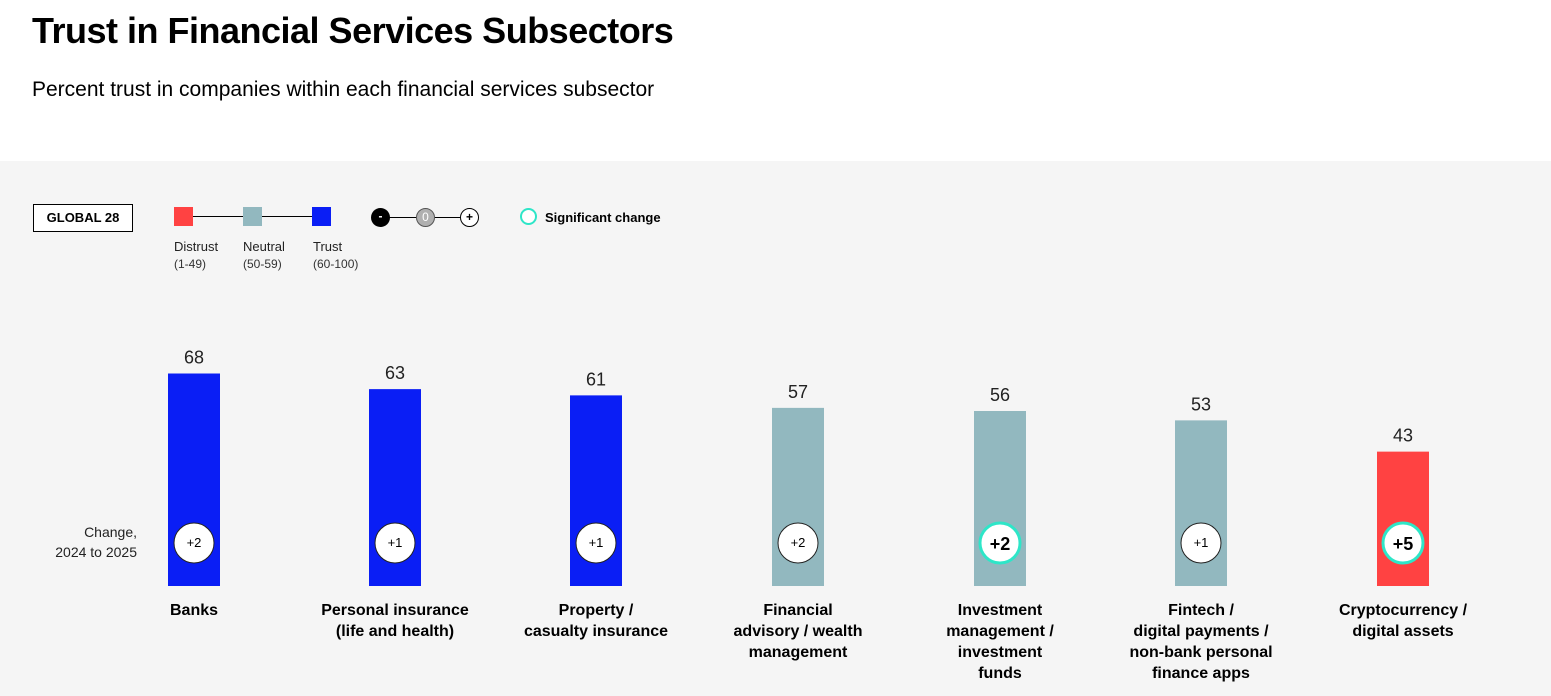 This screenshot has height=696, width=1551. Describe the element at coordinates (262, 264) in the screenshot. I see `legend-neutral-range: (50-59)` at that location.